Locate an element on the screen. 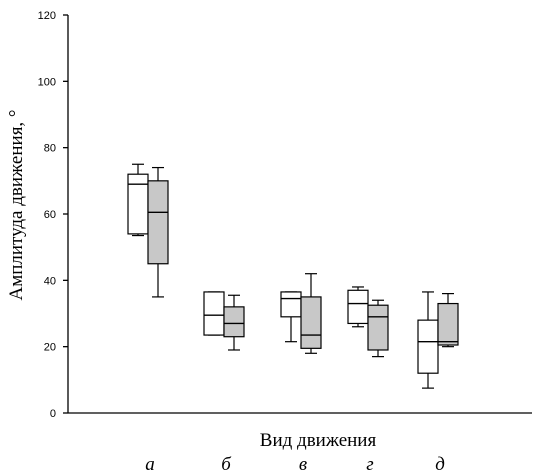  y-ticks: 0 20 40 60 80 100 120 is located at coordinates (53, 215).